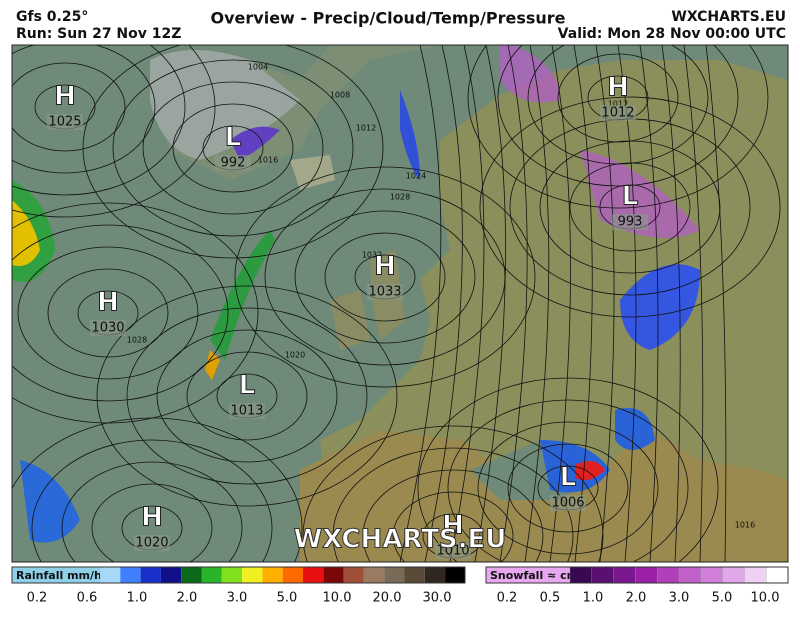  Describe the element at coordinates (237, 598) in the screenshot. I see `rain-value: 3.0` at that location.